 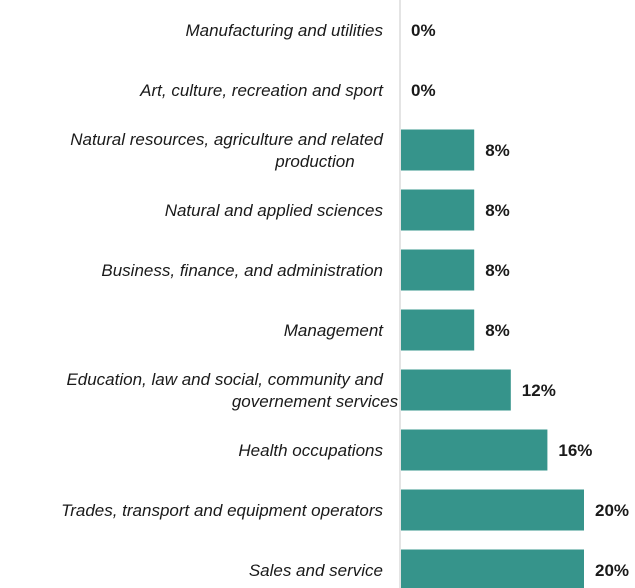 I want to click on category-label: Manufacturing and utilities, so click(x=284, y=30).